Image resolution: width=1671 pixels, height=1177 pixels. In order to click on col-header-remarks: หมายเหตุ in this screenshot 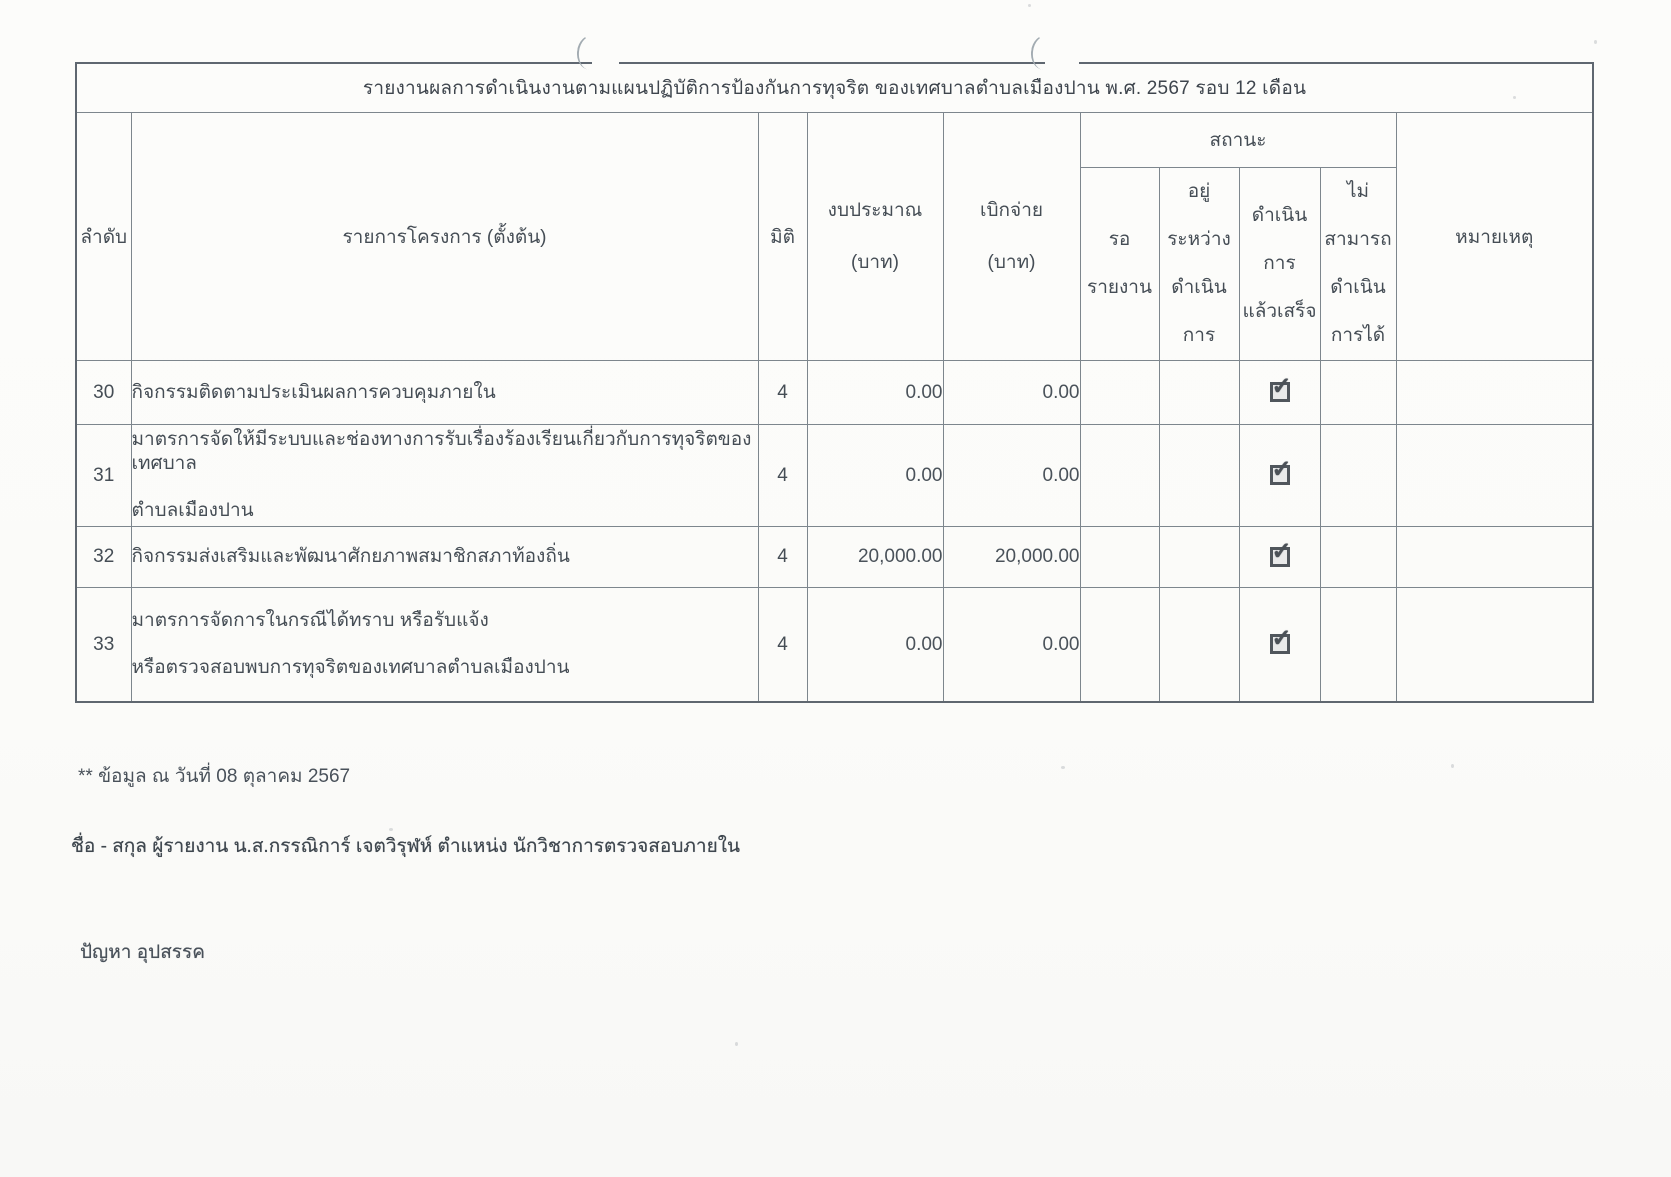, I will do `click(1494, 236)`.